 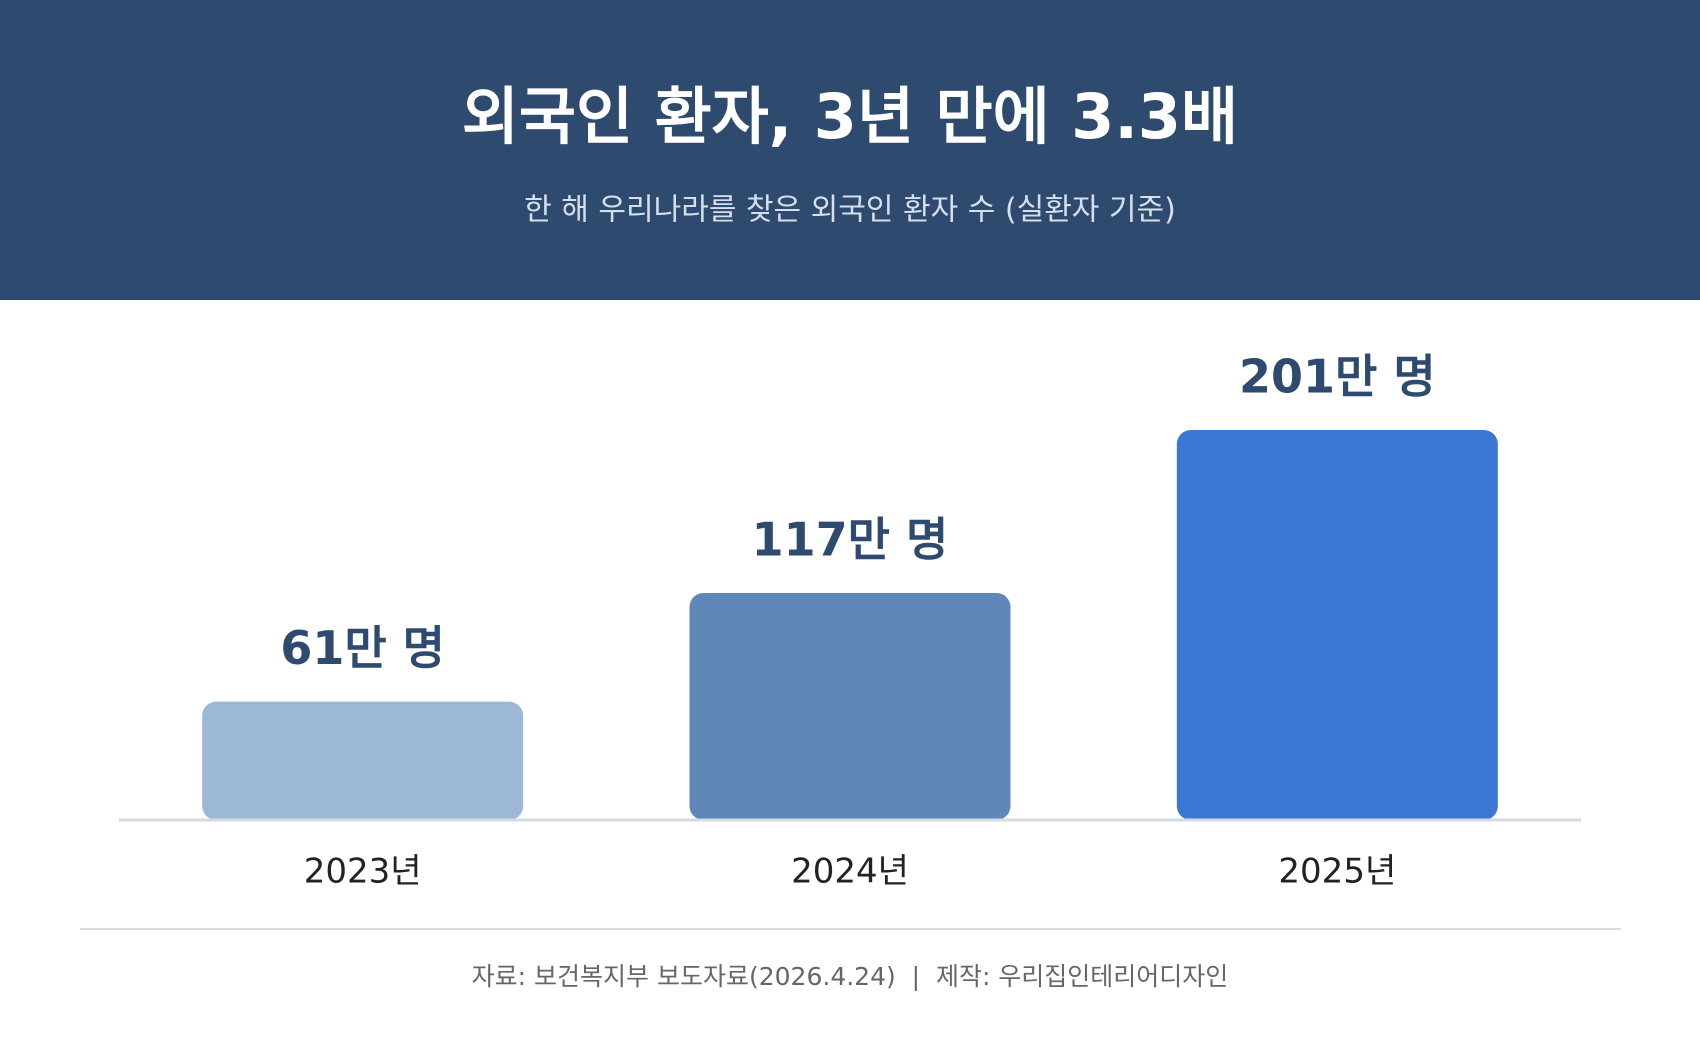 I want to click on x-tick-label: 2024년, so click(x=850, y=872).